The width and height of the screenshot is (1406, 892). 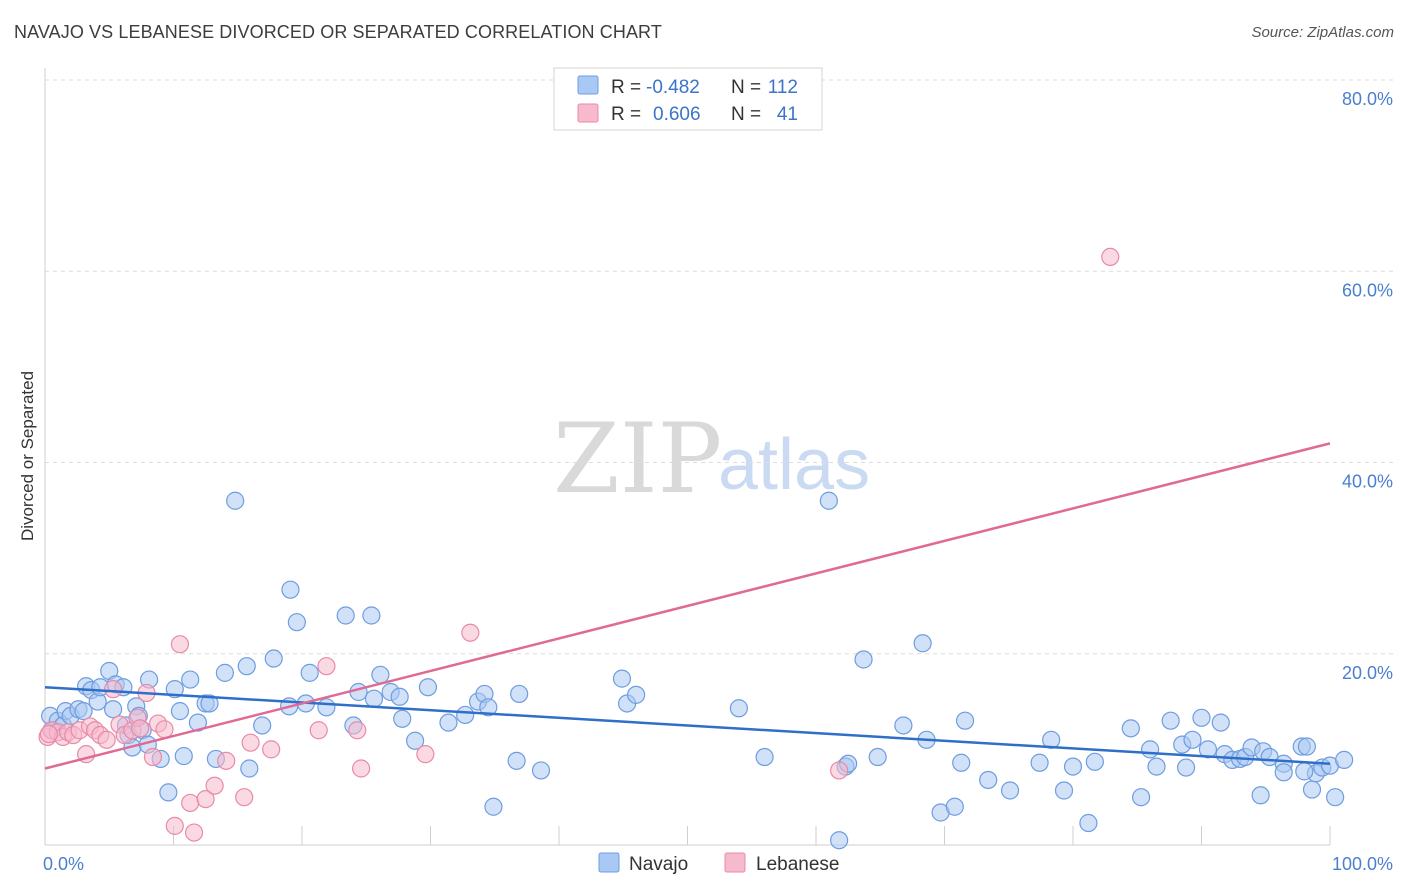 I want to click on source-credit: Source: ZipAtlas.com, so click(x=1322, y=32).